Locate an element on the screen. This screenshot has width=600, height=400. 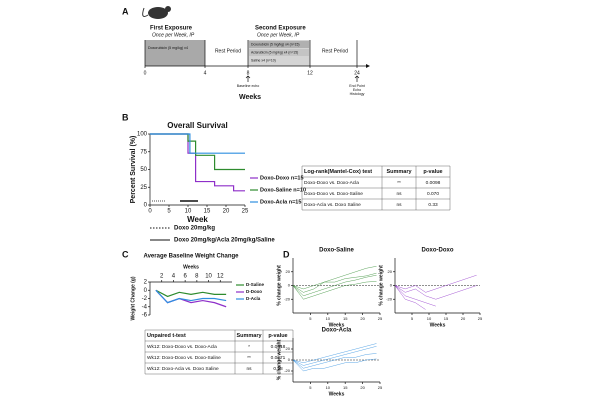
table-cell: Wk12: Doxo-Acla vs. Doxo Saline is located at coordinates (183, 369).